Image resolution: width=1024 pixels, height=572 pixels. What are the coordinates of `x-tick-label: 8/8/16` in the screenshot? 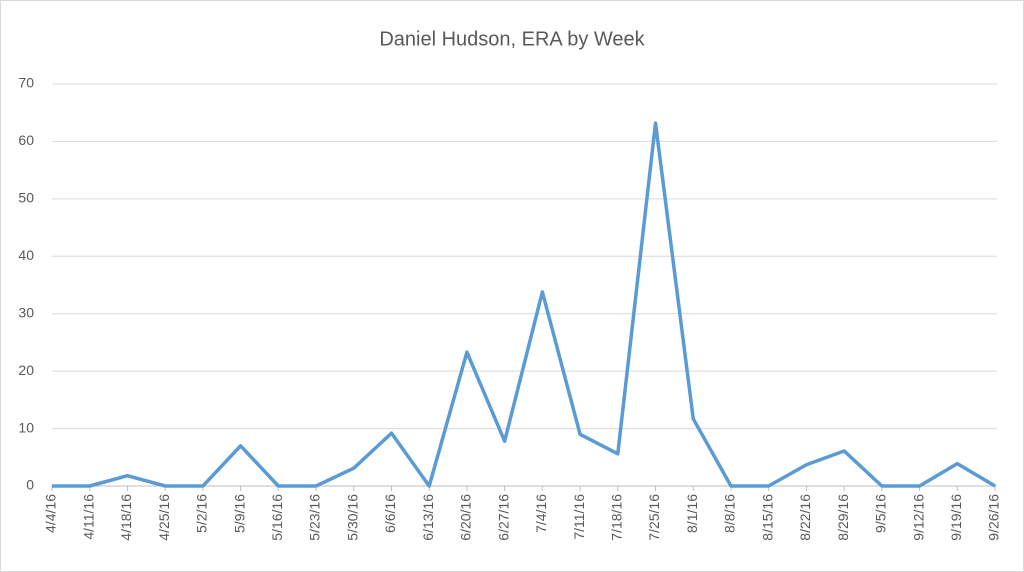 It's located at (730, 513).